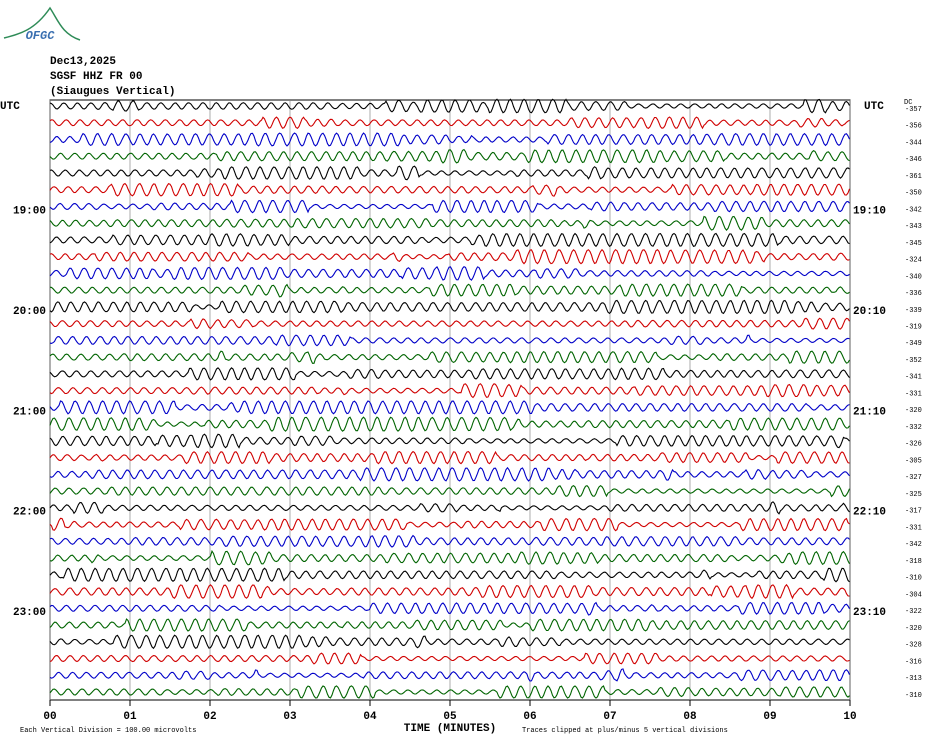  Describe the element at coordinates (913, 277) in the screenshot. I see `dc-offset: -340` at that location.